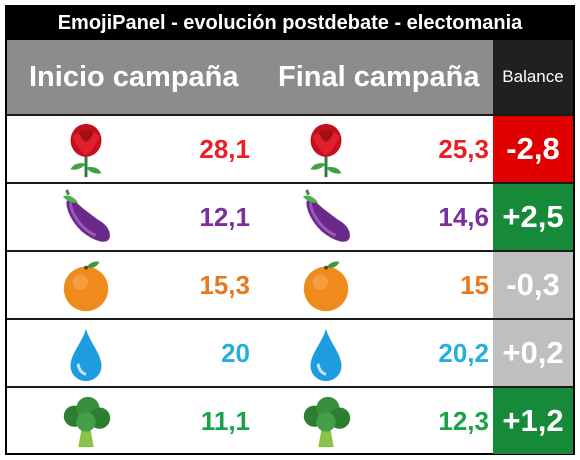 Image resolution: width=580 pixels, height=460 pixels. Describe the element at coordinates (533, 353) in the screenshot. I see `balance-value: +0,2` at that location.